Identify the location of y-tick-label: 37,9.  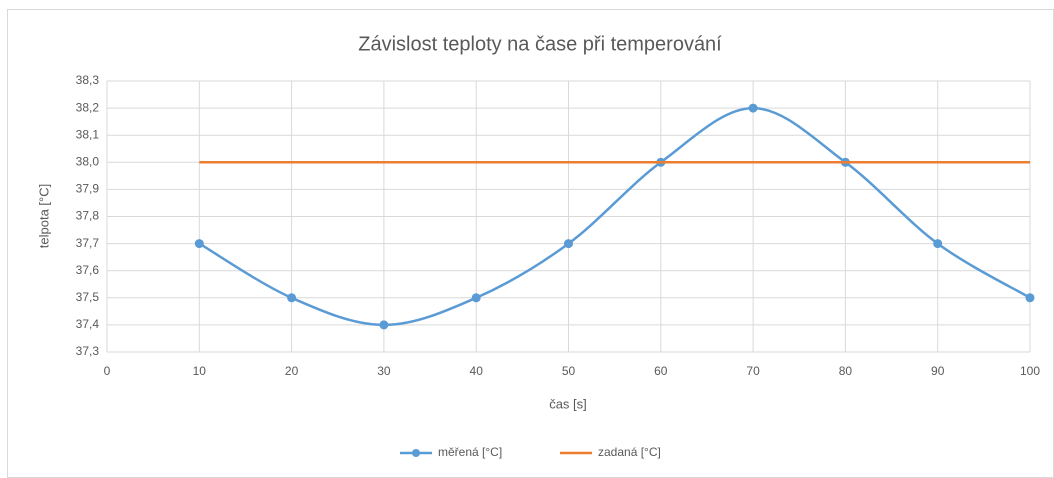
(88, 189).